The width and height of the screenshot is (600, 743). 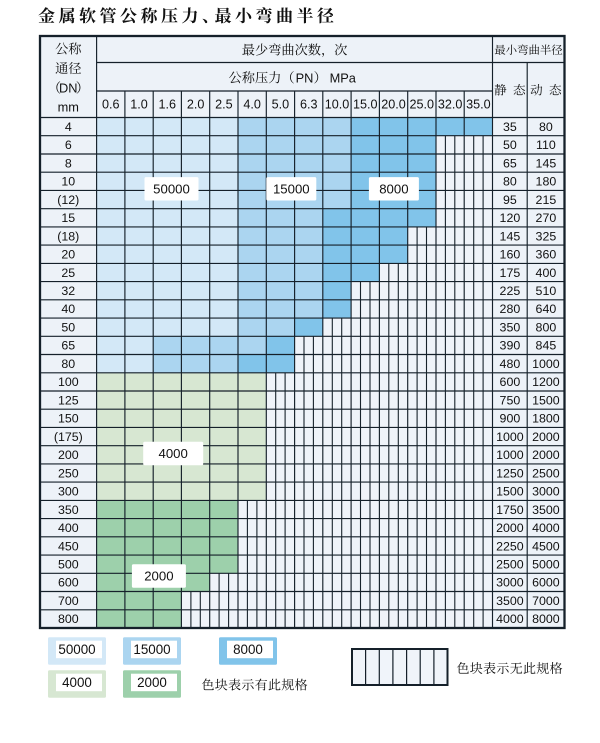 I want to click on svg-text: 5000, so click(x=546, y=565).